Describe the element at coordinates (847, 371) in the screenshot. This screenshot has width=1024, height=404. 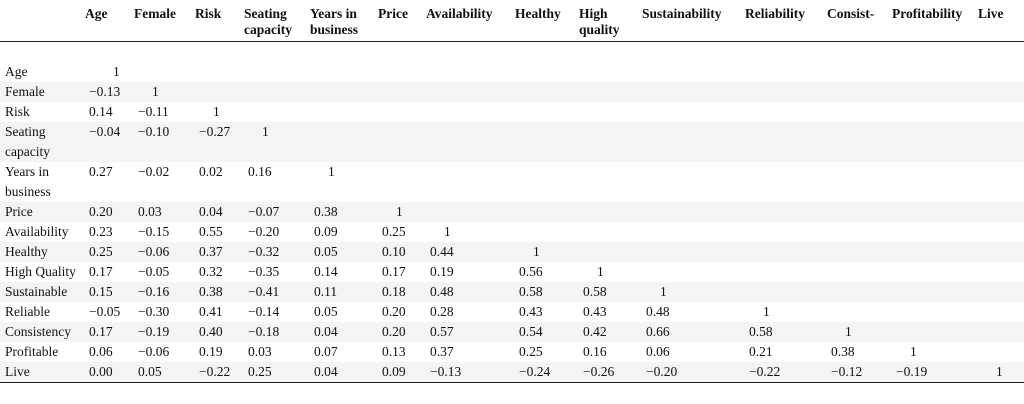
I see `correlation-value-text: −0.12` at that location.